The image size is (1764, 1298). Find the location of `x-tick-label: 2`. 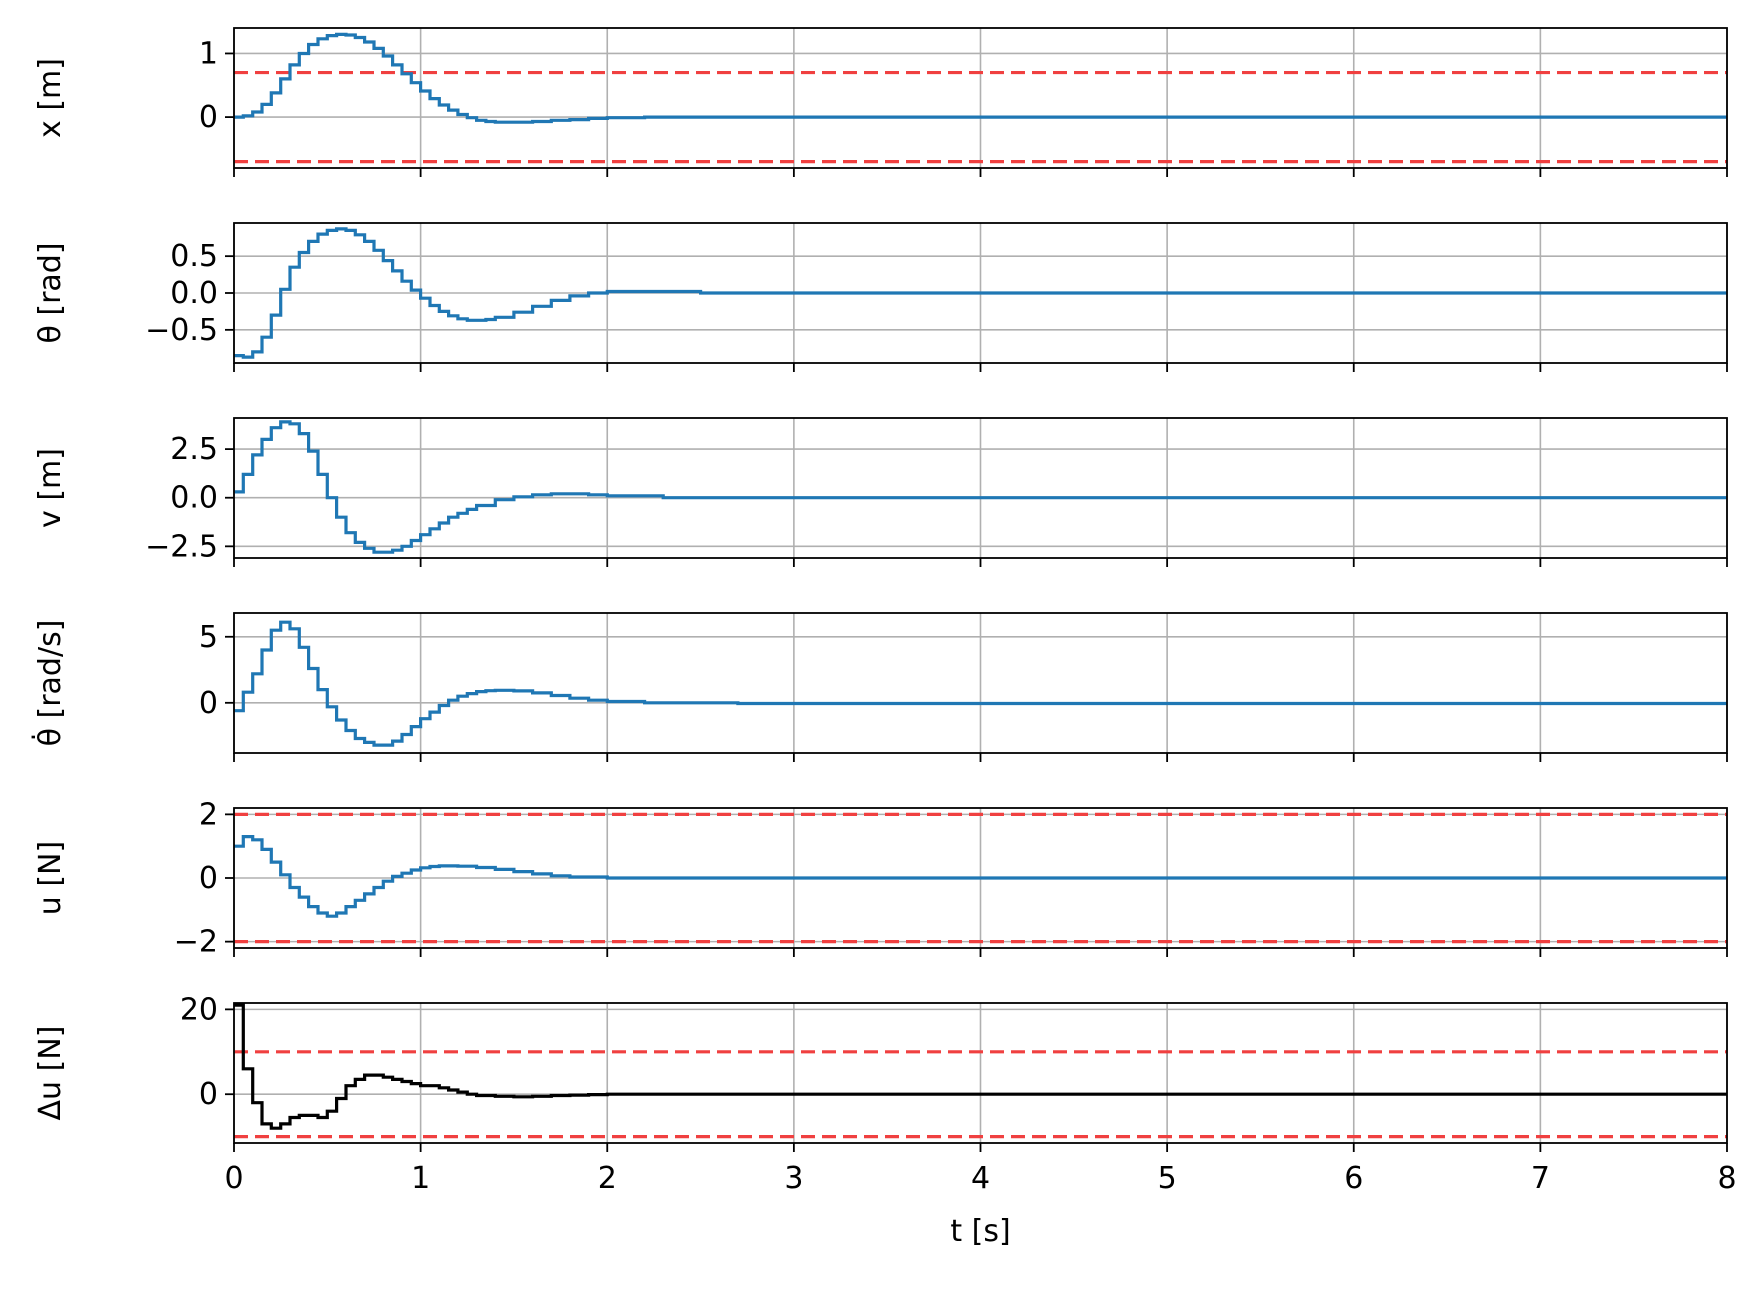

x-tick-label: 2 is located at coordinates (607, 1178).